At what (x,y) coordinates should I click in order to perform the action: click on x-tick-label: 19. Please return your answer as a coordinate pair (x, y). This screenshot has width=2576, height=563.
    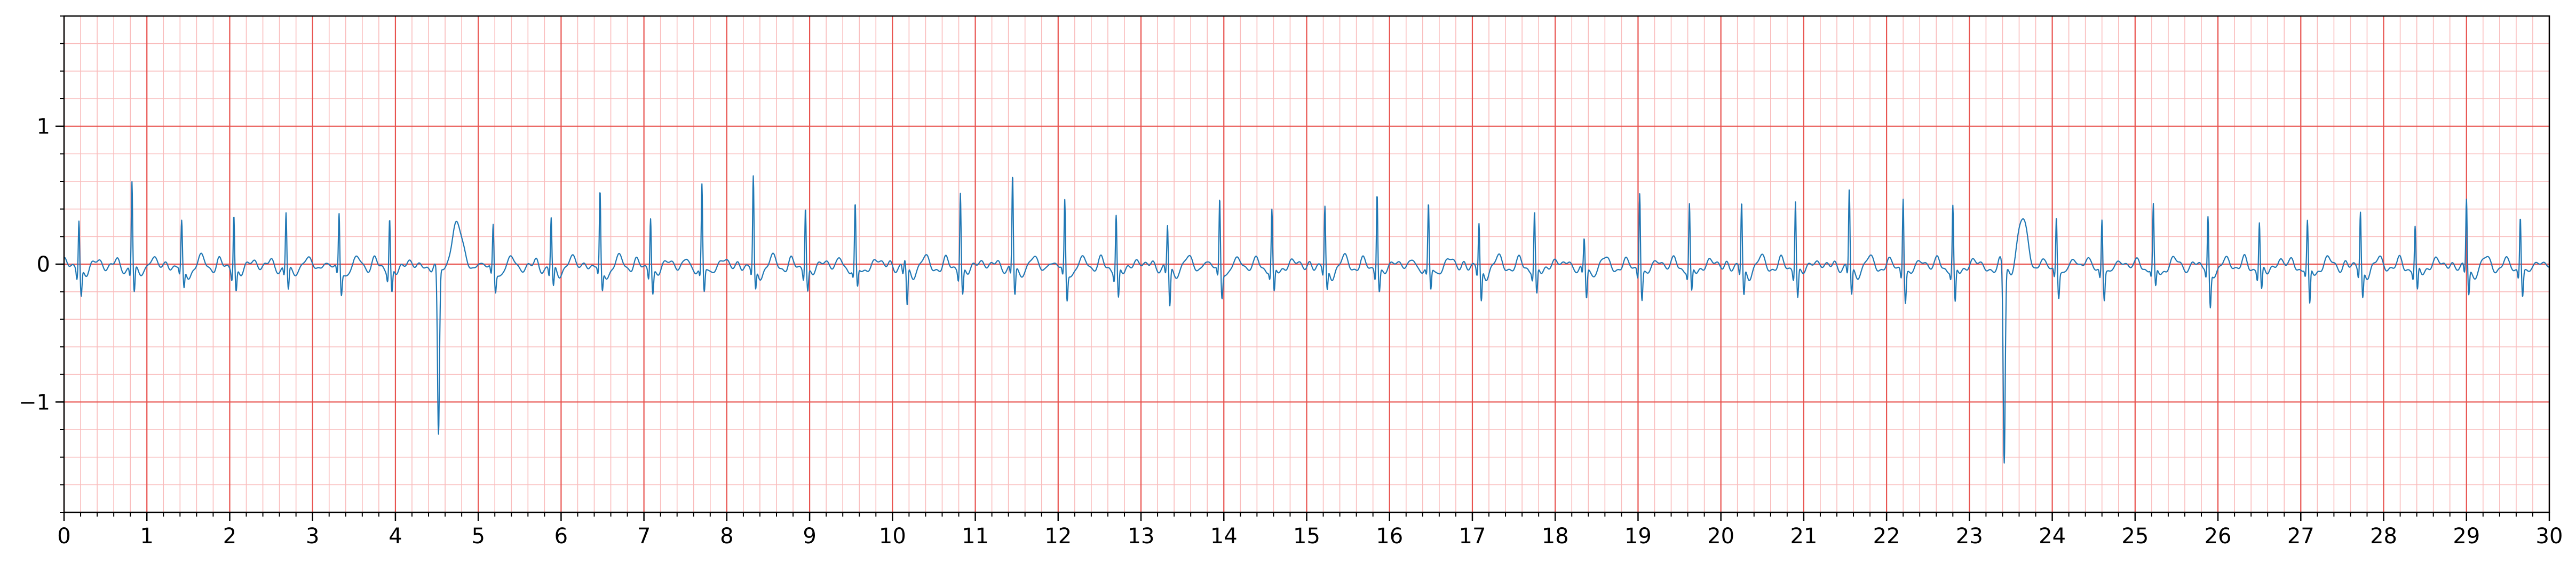
    Looking at the image, I should click on (1638, 536).